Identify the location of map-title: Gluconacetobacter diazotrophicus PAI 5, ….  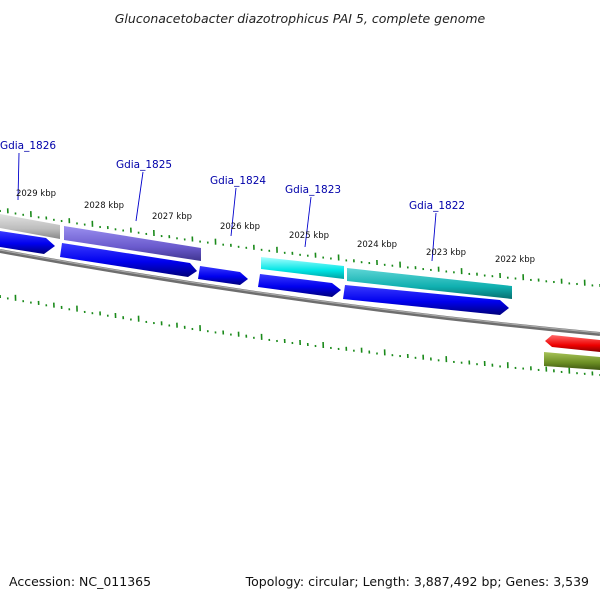
(300, 18).